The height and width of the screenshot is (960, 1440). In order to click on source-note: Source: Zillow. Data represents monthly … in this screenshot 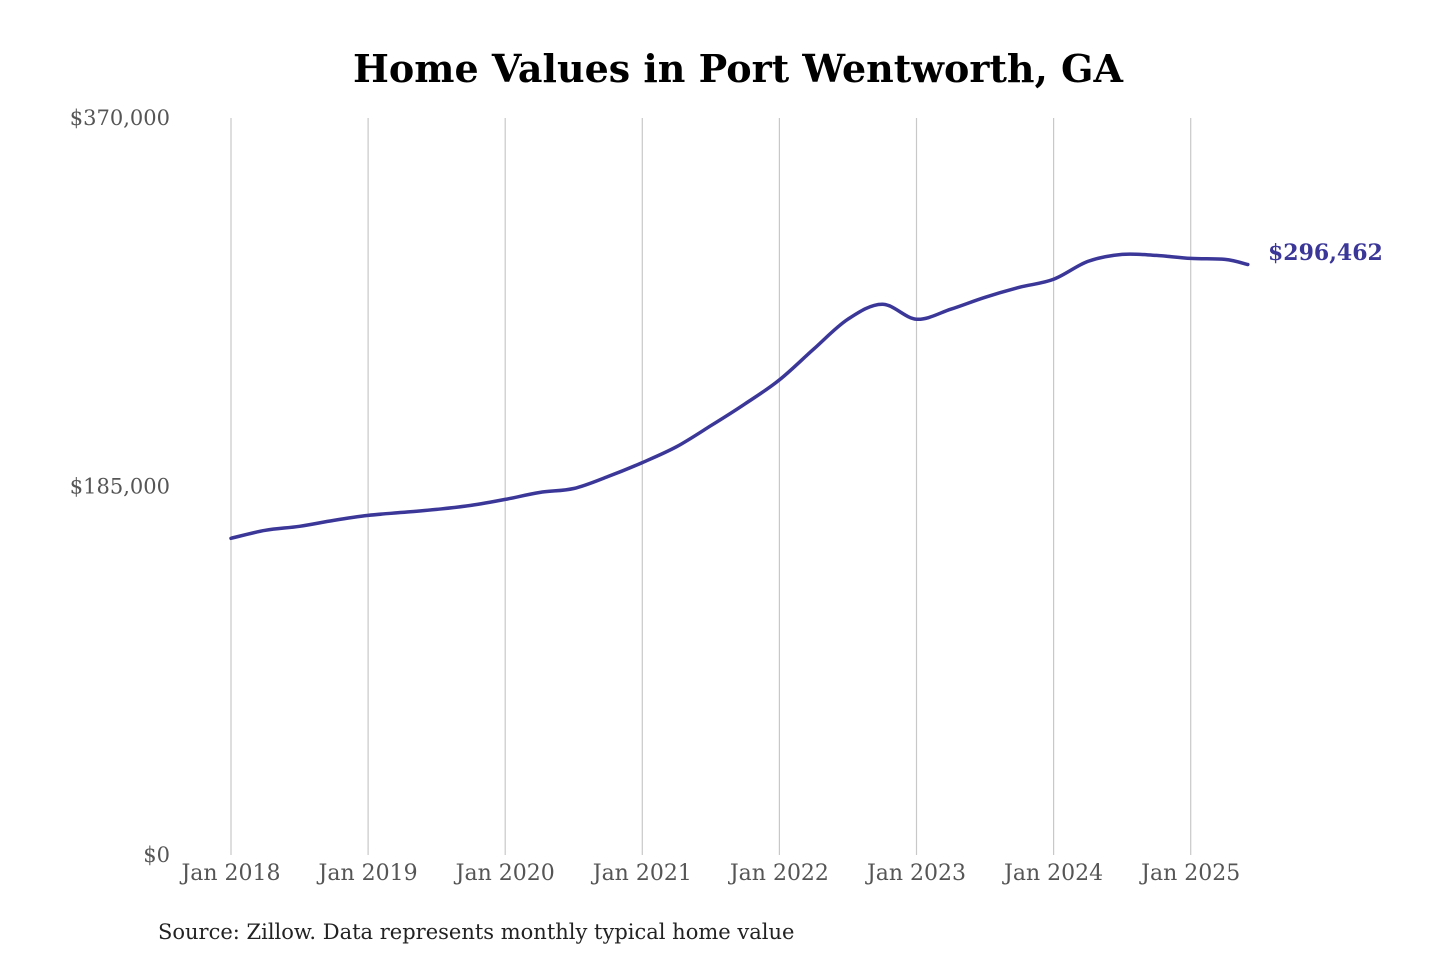, I will do `click(476, 932)`.